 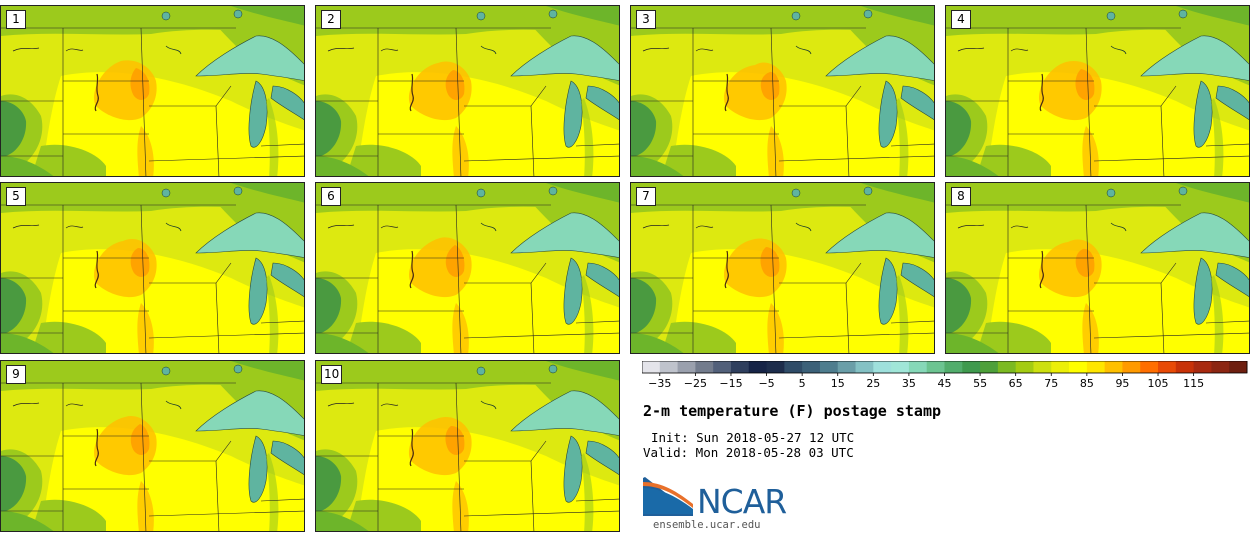 I want to click on member-panel-6: 6, so click(x=467, y=268).